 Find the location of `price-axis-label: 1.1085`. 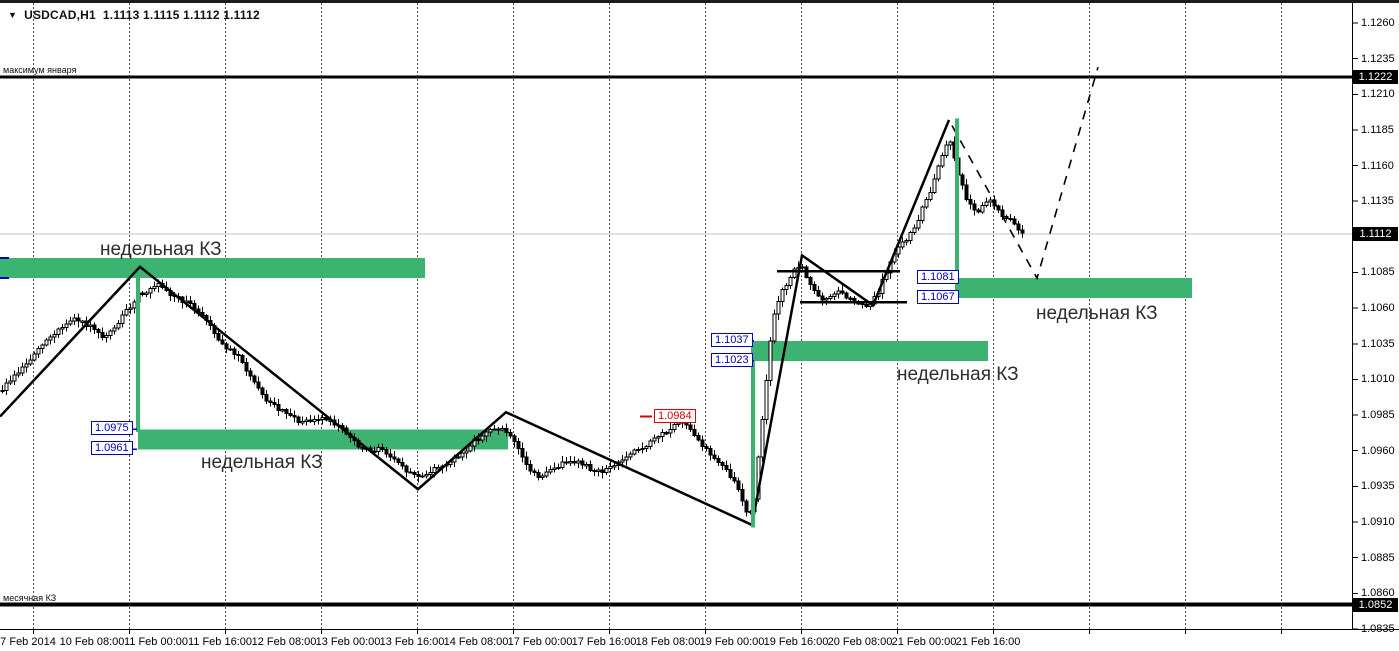

price-axis-label: 1.1085 is located at coordinates (1378, 272).